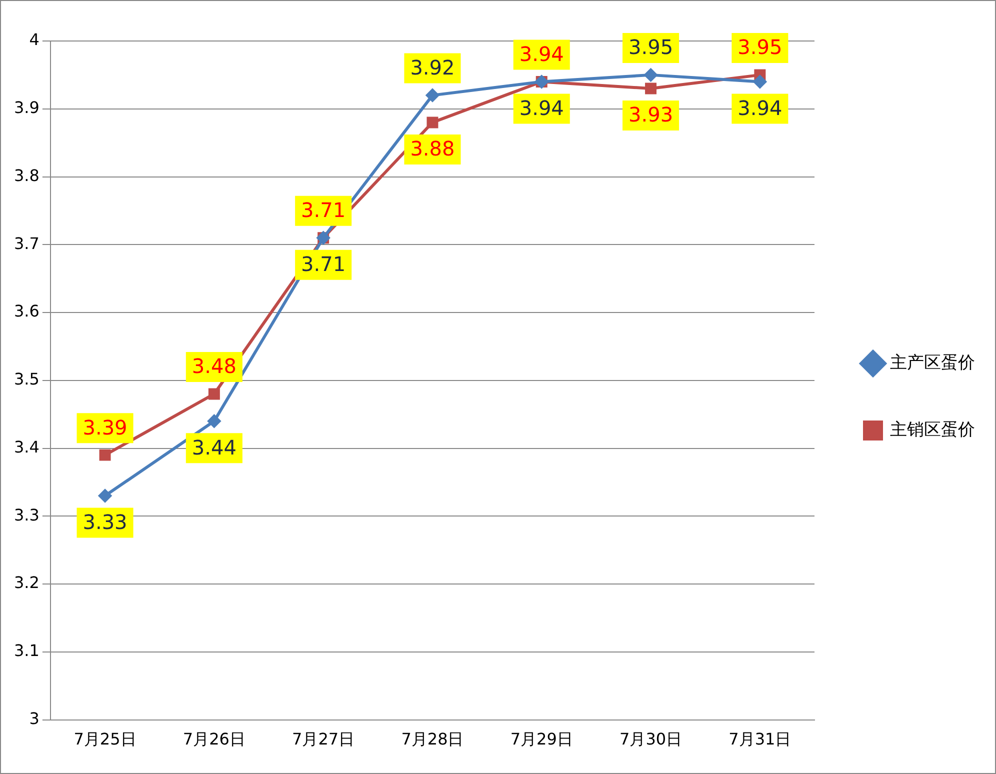  Describe the element at coordinates (27, 379) in the screenshot. I see `y-tick-label: 3.5` at that location.